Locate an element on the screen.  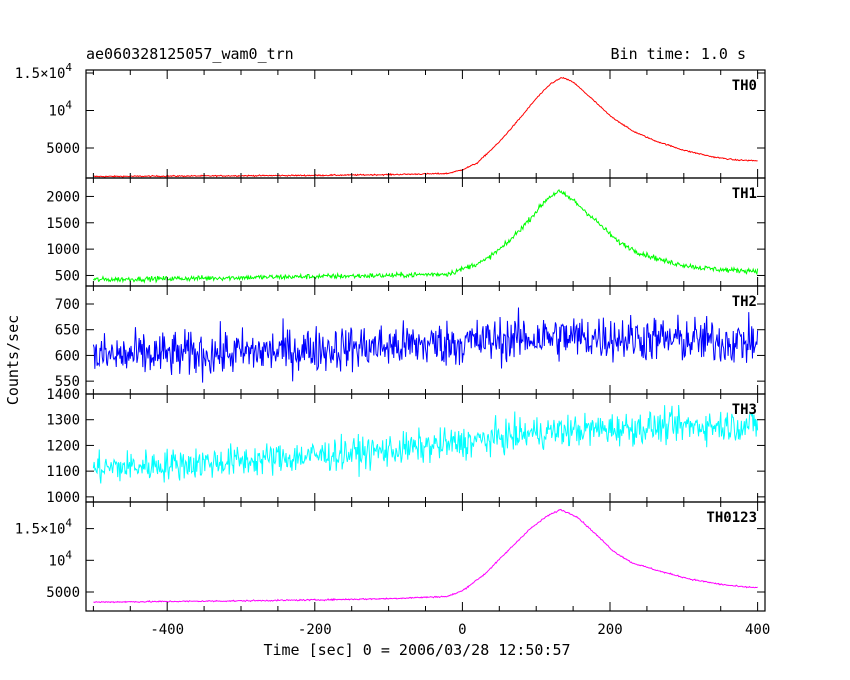
y-tick-label: 2000 is located at coordinates (63, 197).